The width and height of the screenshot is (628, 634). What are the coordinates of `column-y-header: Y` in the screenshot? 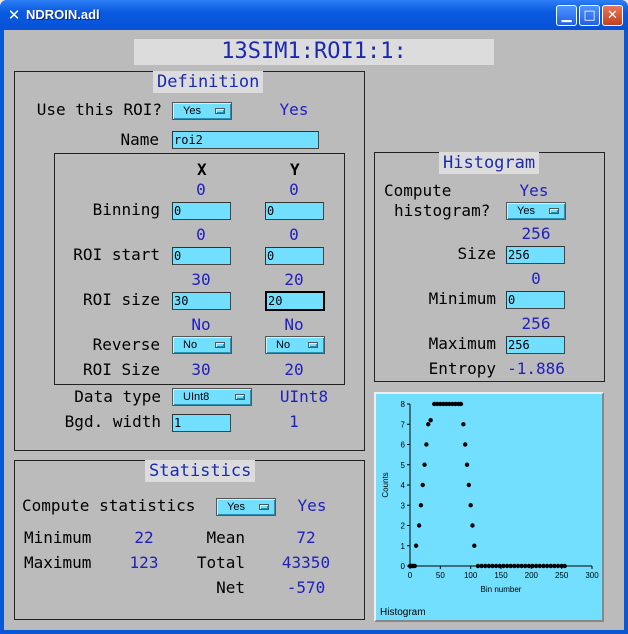 It's located at (295, 169).